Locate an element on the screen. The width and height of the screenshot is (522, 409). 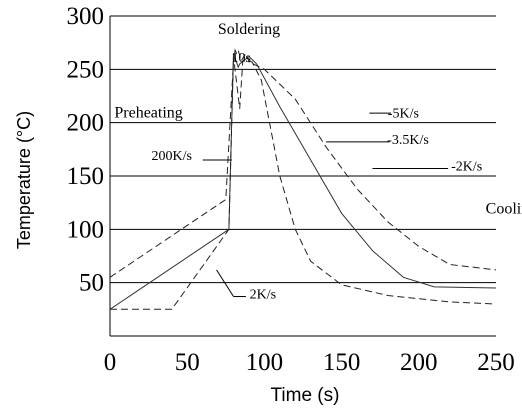
y-tick-label: 150 is located at coordinates (86, 176).